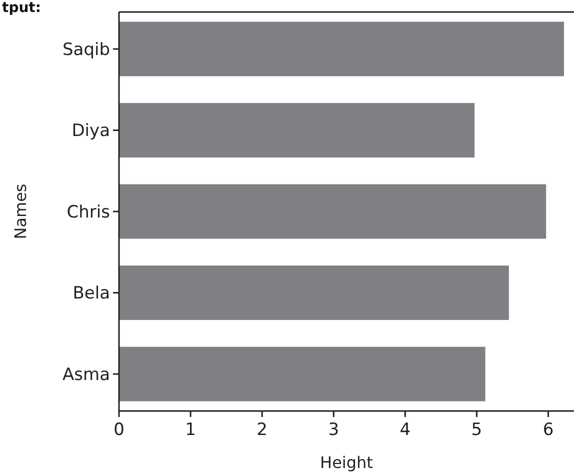 Image resolution: width=574 pixels, height=474 pixels. I want to click on x-tick-label: 6, so click(548, 430).